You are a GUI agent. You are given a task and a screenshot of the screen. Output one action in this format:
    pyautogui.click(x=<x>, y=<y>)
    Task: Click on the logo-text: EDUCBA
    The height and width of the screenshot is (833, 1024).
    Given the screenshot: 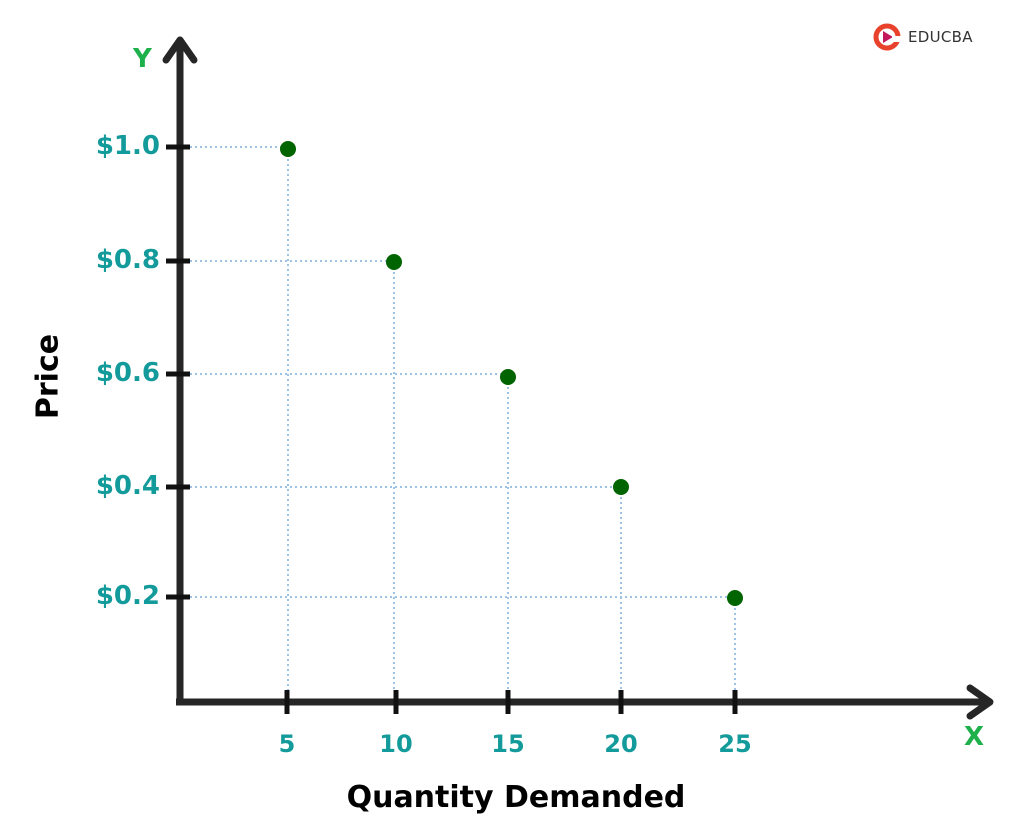 What is the action you would take?
    pyautogui.click(x=940, y=37)
    